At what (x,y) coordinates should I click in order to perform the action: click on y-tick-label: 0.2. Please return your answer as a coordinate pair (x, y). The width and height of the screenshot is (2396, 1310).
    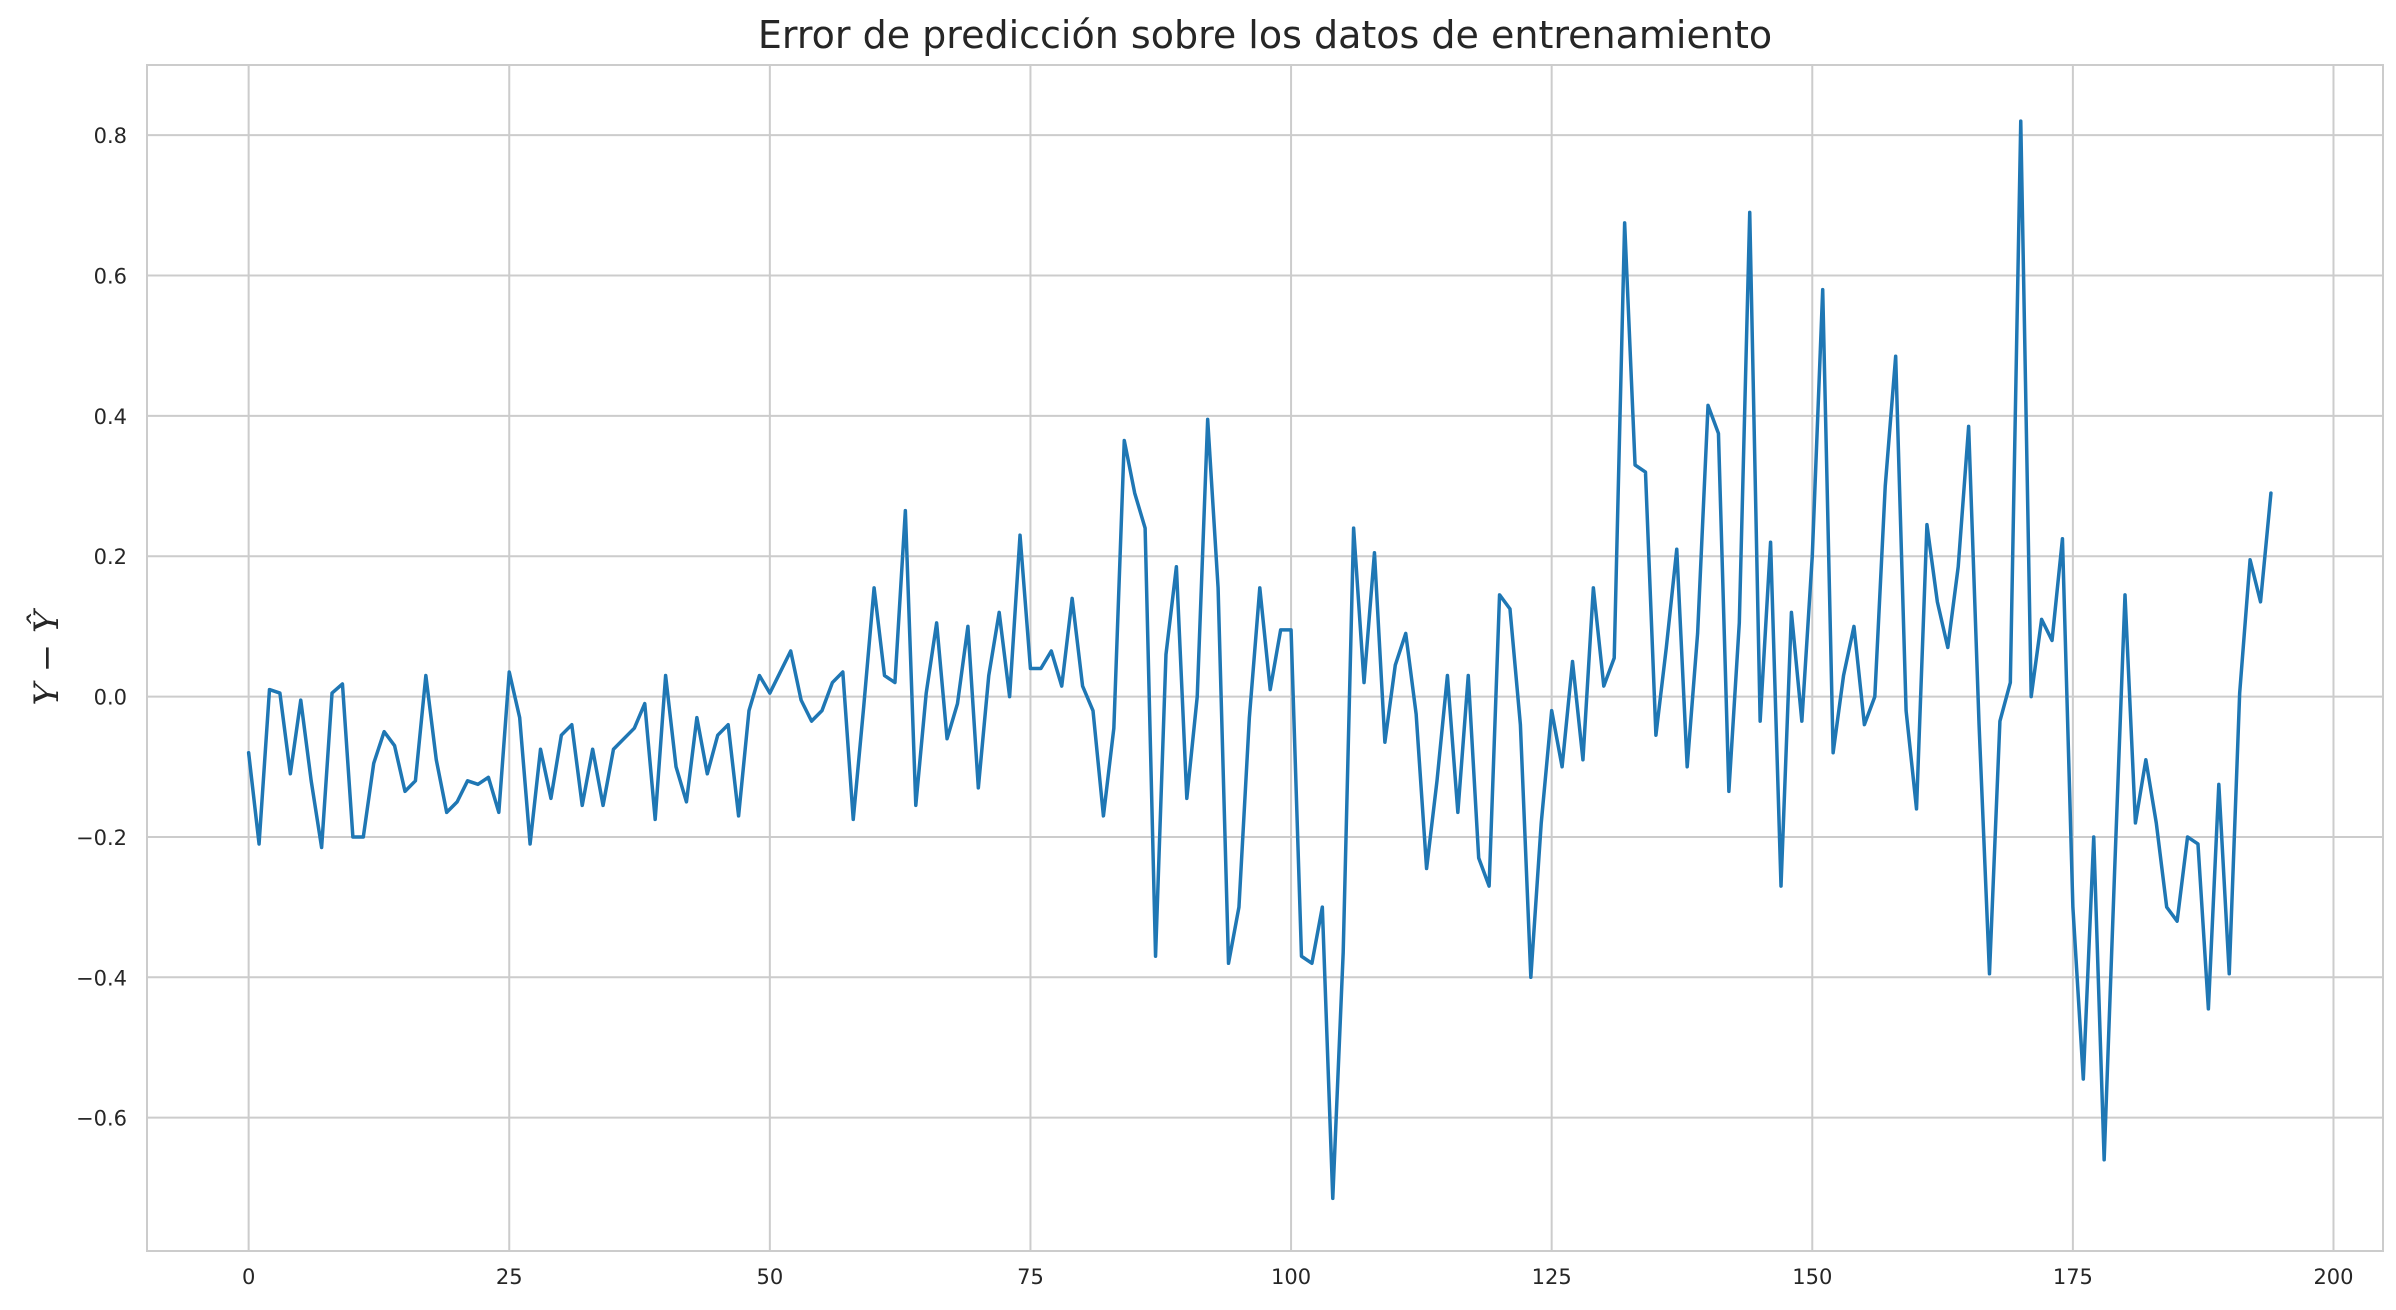
    Looking at the image, I should click on (110, 557).